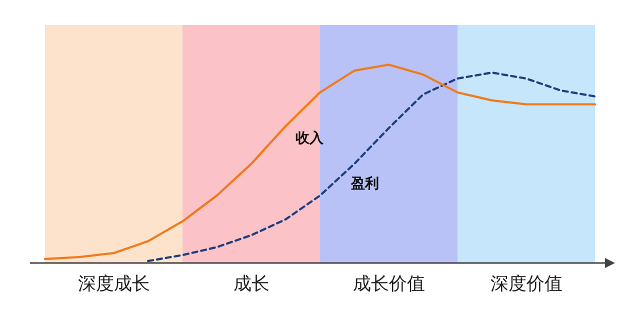  I want to click on text: 深度成长, so click(114, 284).